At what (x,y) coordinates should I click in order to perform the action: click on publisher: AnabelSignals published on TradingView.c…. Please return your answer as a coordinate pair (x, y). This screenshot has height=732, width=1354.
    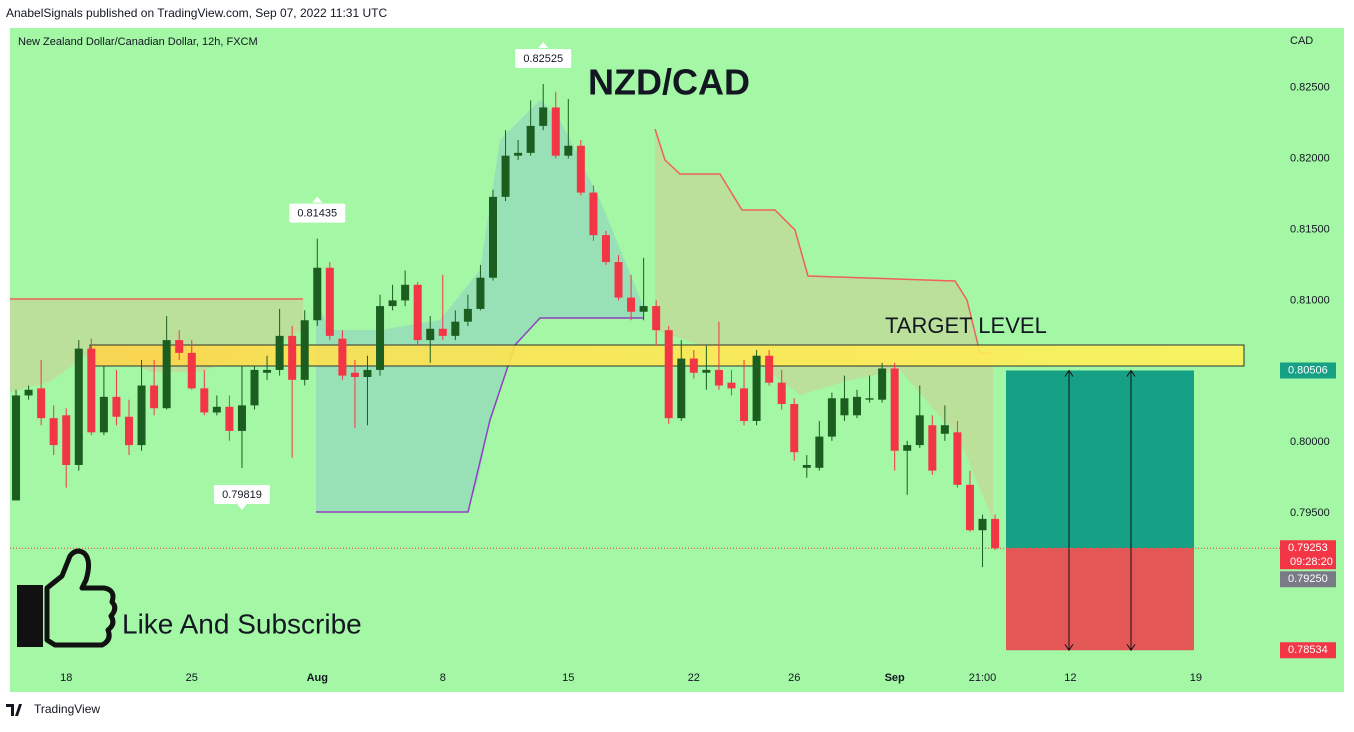
    Looking at the image, I should click on (196, 13).